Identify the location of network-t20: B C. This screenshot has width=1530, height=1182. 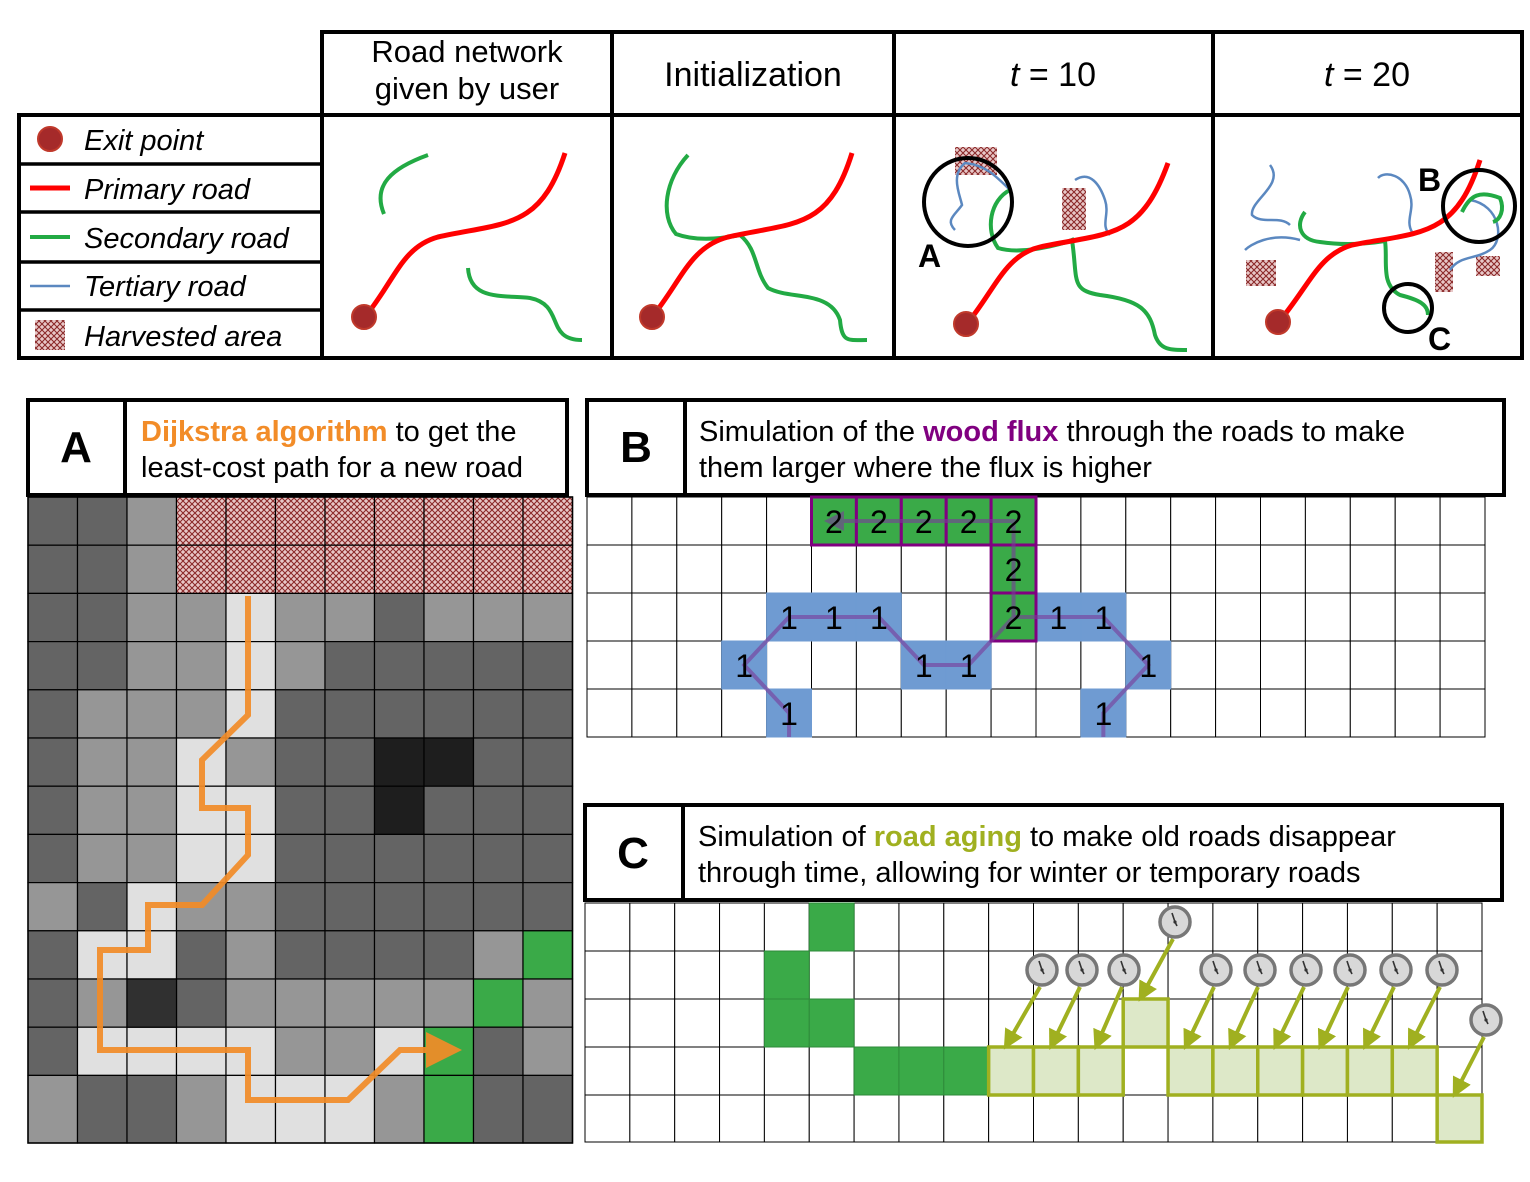
(1380, 258).